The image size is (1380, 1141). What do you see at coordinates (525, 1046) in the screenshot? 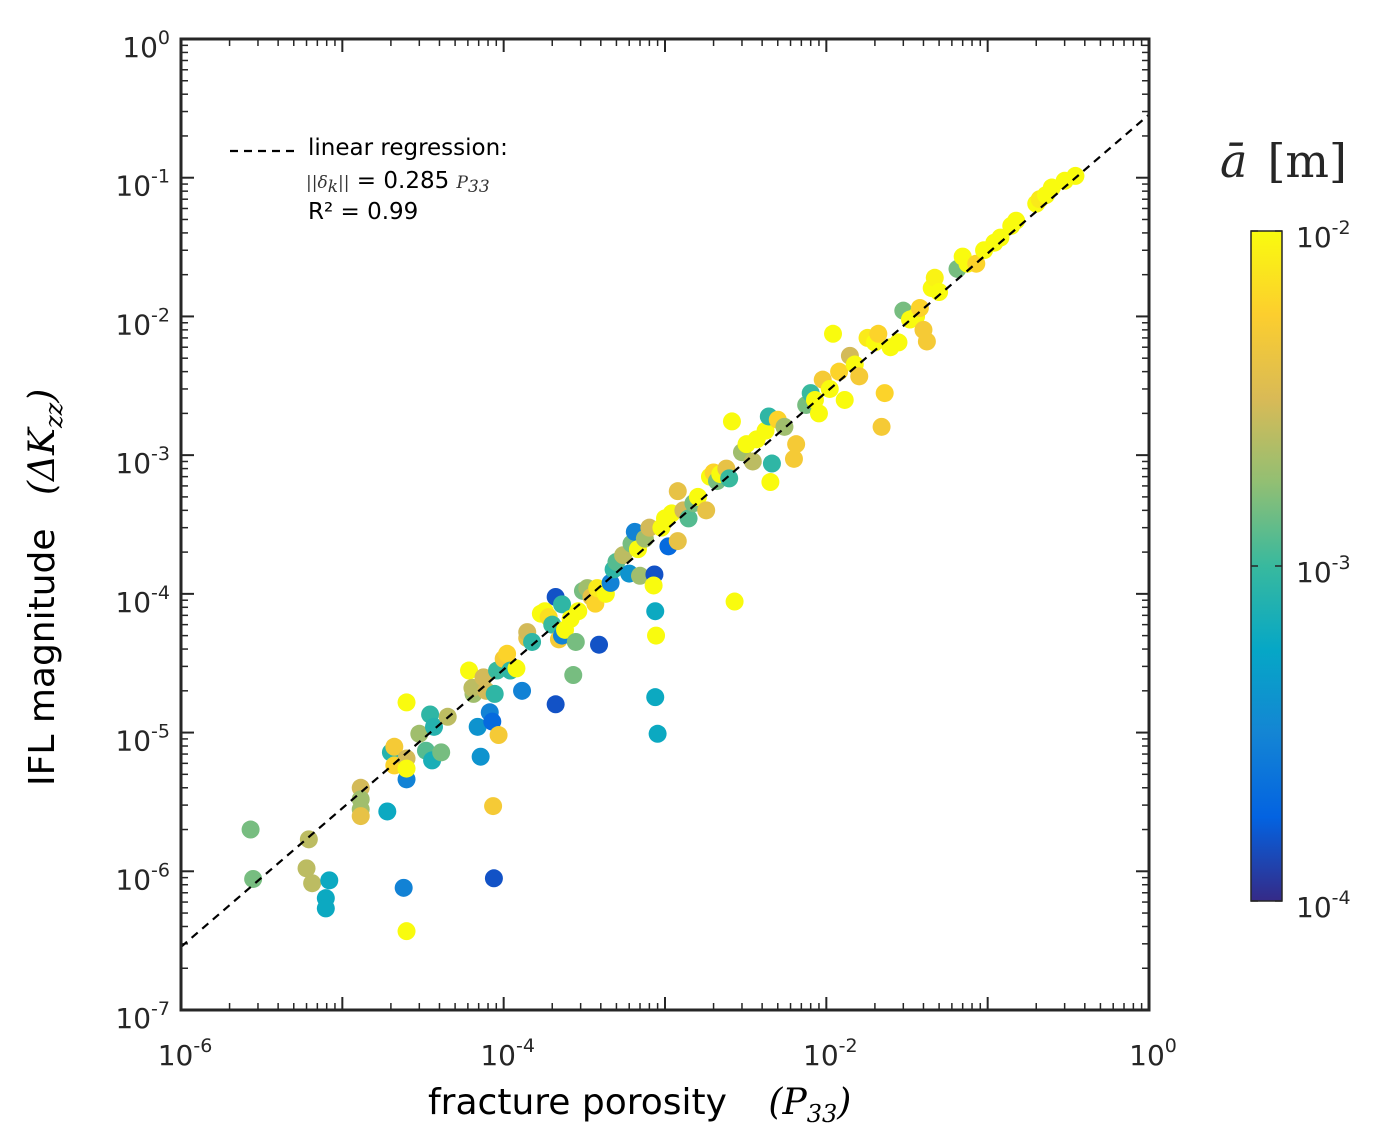
I see `x-tick-label-exp: -4` at bounding box center [525, 1046].